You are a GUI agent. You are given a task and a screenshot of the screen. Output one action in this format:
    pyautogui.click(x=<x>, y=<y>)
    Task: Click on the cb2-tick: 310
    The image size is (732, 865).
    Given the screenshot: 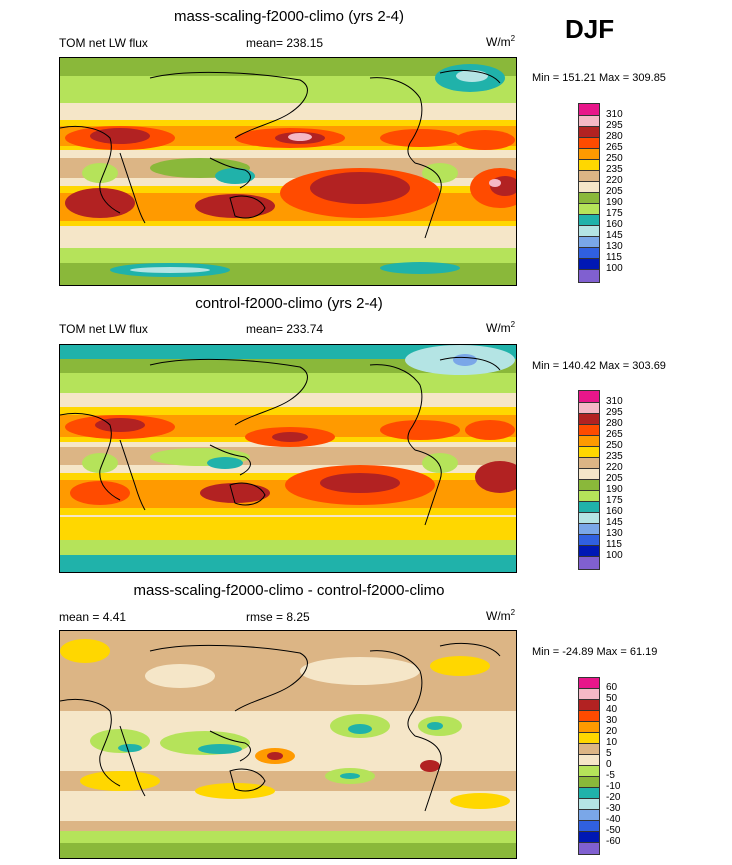 What is the action you would take?
    pyautogui.click(x=614, y=401)
    